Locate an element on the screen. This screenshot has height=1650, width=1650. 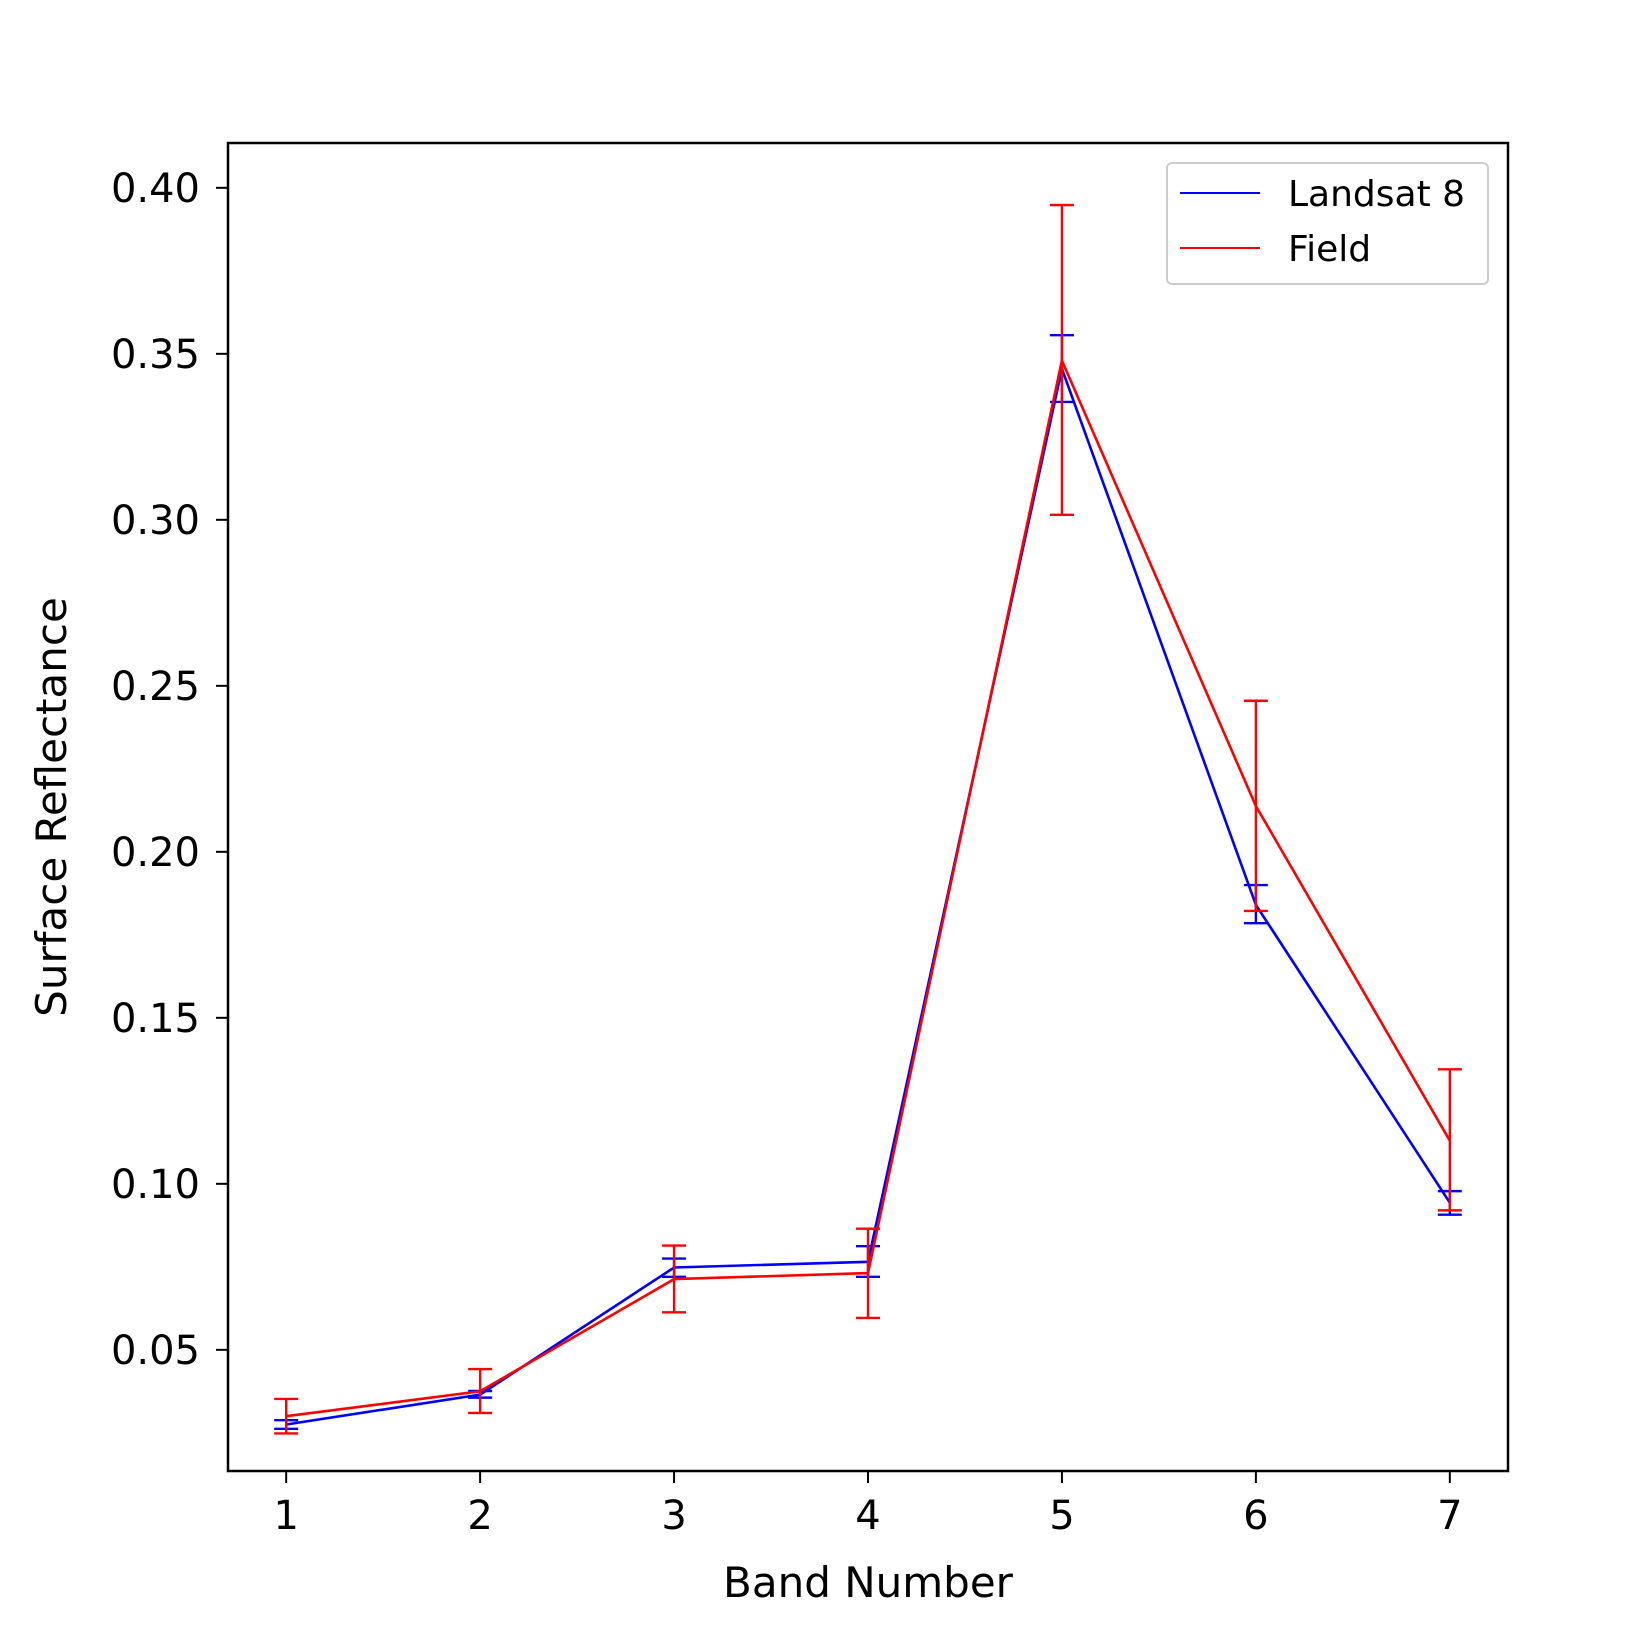
y-tick-label: 0.15 is located at coordinates (155, 1019).